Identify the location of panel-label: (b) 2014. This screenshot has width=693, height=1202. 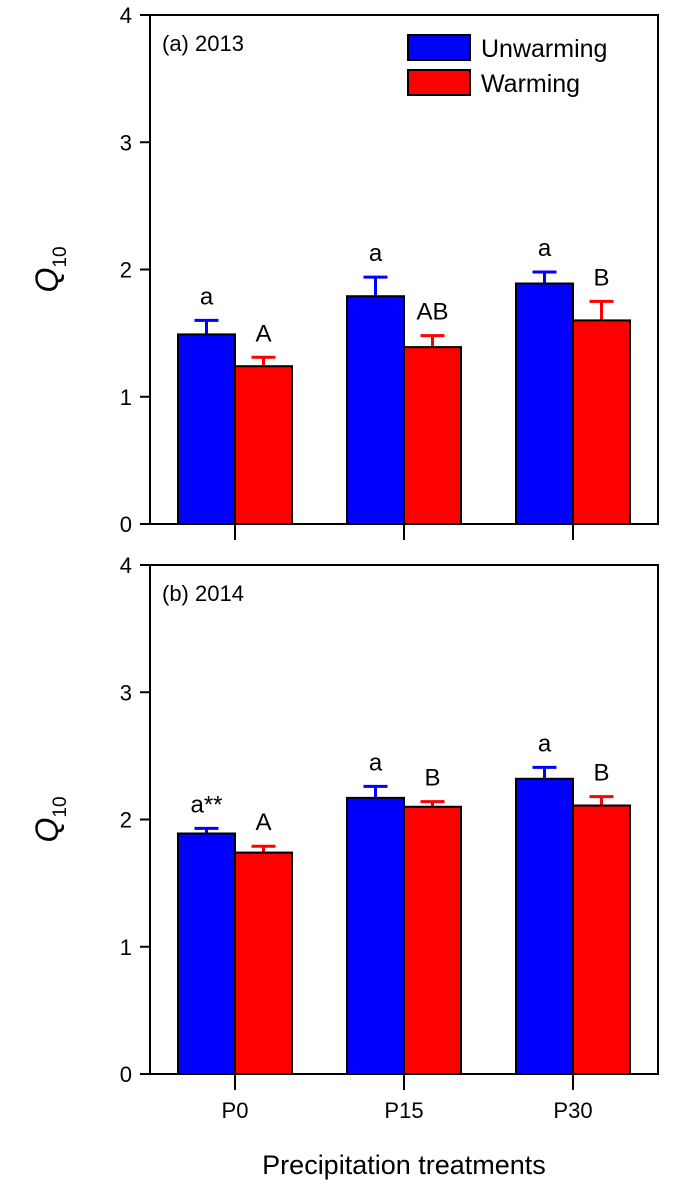
(203, 593).